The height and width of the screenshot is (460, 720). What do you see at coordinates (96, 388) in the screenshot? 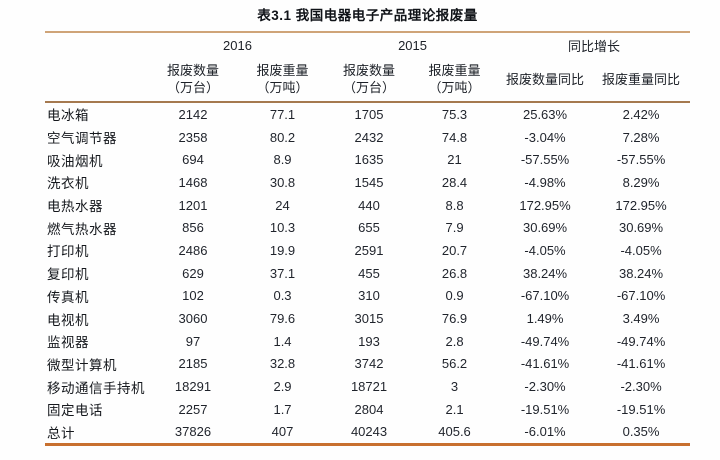
I see `product-name-cell: 移动通信手持机` at bounding box center [96, 388].